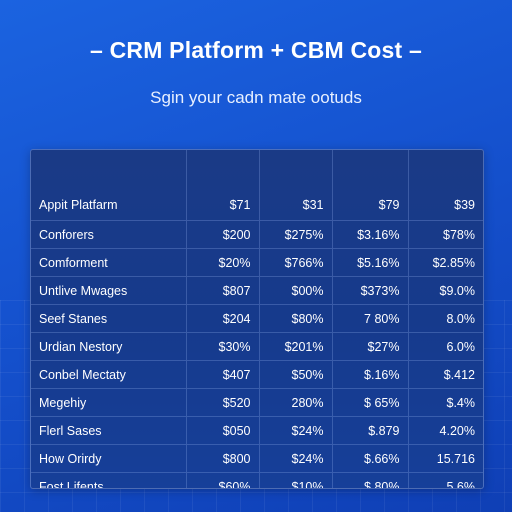  What do you see at coordinates (256, 50) in the screenshot?
I see `page-title: – CRM Platform + CBM Cost –` at bounding box center [256, 50].